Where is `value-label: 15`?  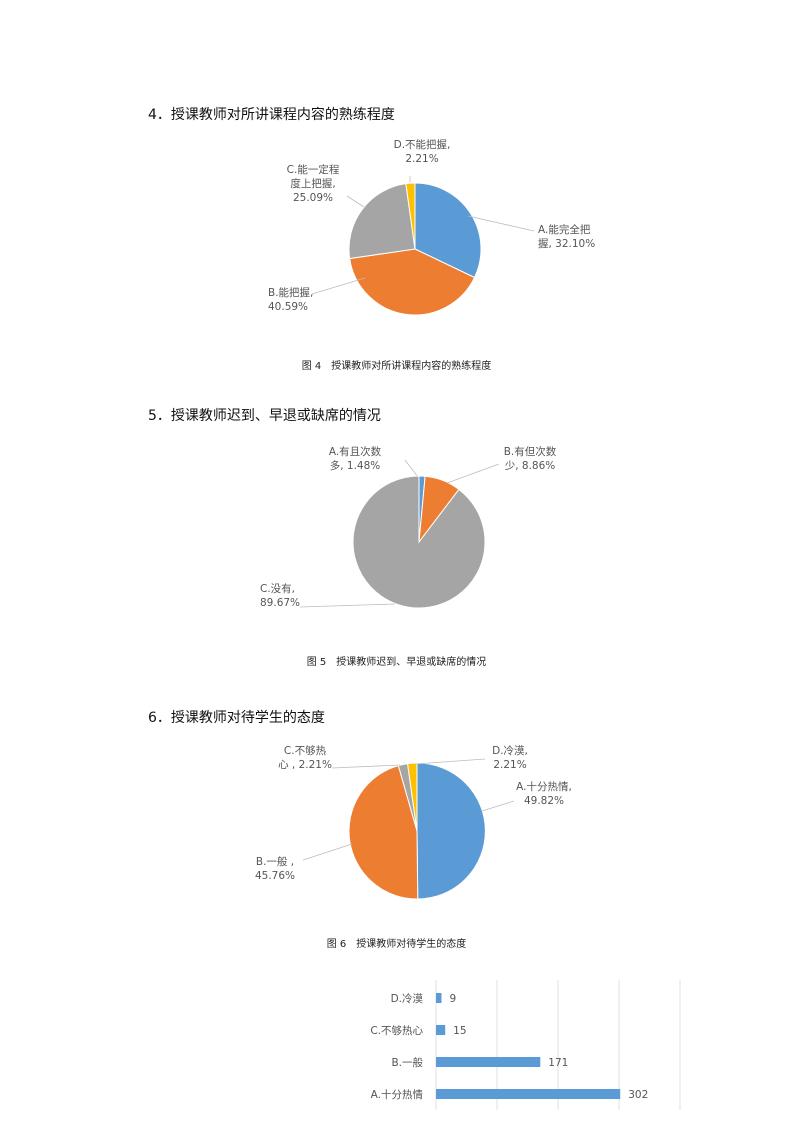 value-label: 15 is located at coordinates (459, 1031).